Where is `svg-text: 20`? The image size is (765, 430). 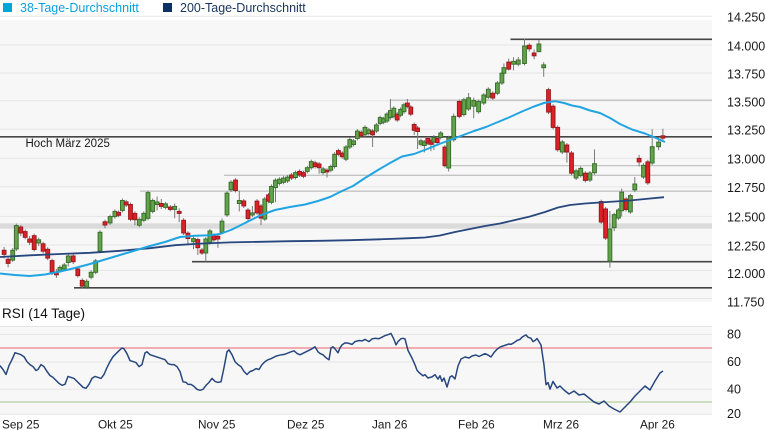 svg-text: 20 is located at coordinates (734, 414).